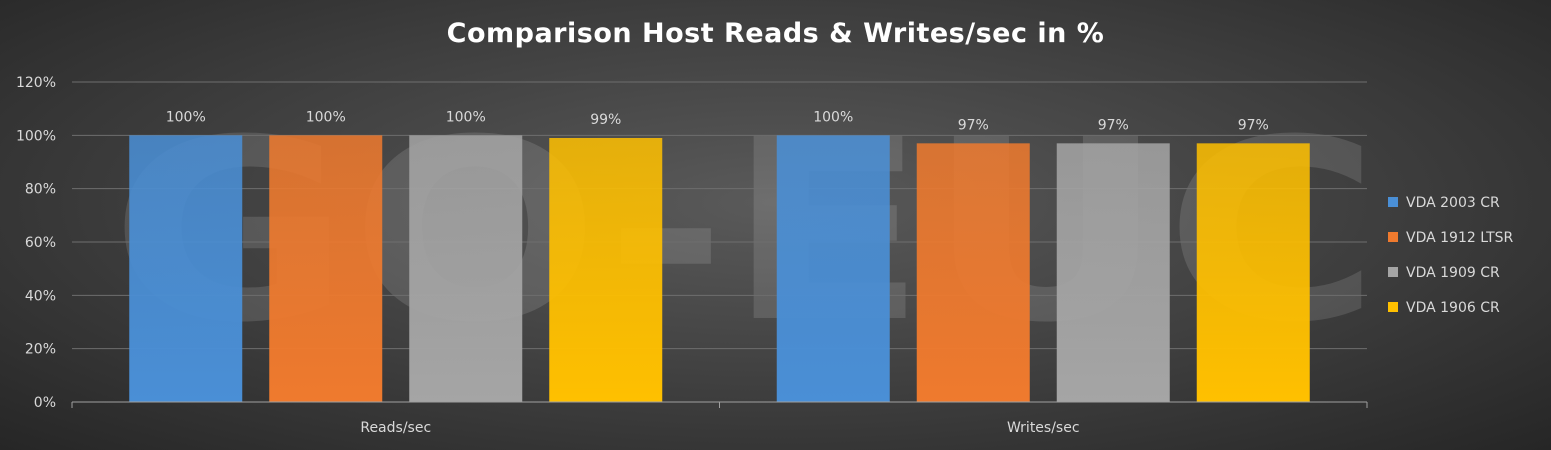 The image size is (1551, 450). Describe the element at coordinates (40, 190) in the screenshot. I see `y-tick-label: 80%` at that location.